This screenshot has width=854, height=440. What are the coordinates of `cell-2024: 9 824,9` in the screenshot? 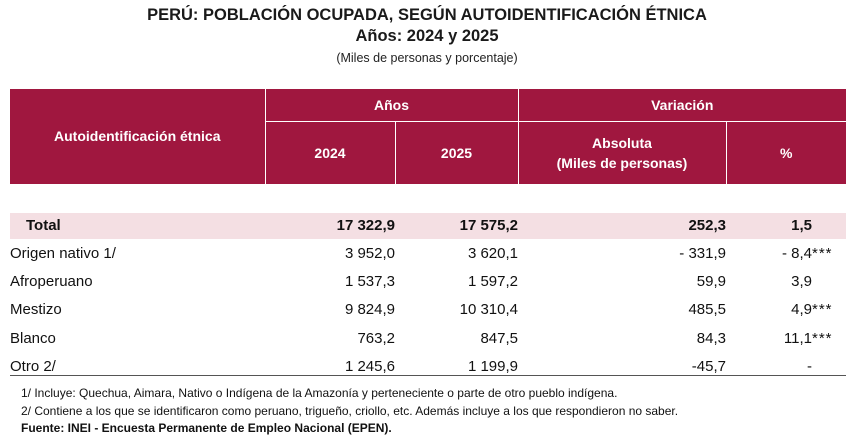 It's located at (369, 310).